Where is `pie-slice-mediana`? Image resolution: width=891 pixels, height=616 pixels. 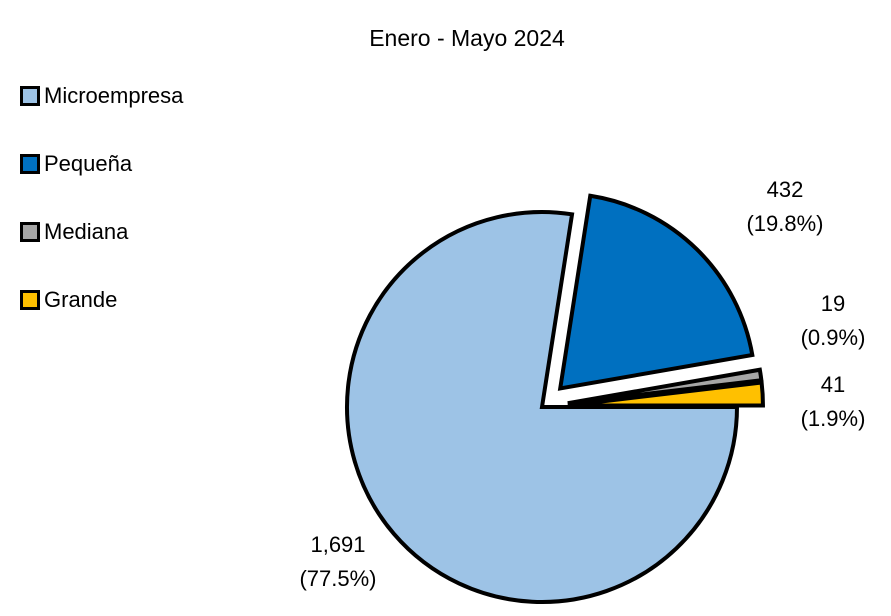 pie-slice-mediana is located at coordinates (665, 386).